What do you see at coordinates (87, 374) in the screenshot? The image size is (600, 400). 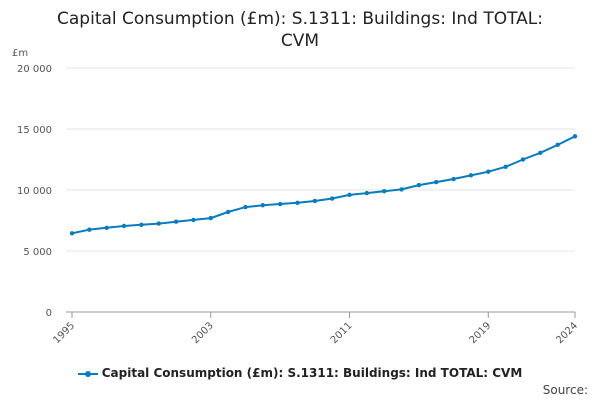 I see `legend-swatch` at bounding box center [87, 374].